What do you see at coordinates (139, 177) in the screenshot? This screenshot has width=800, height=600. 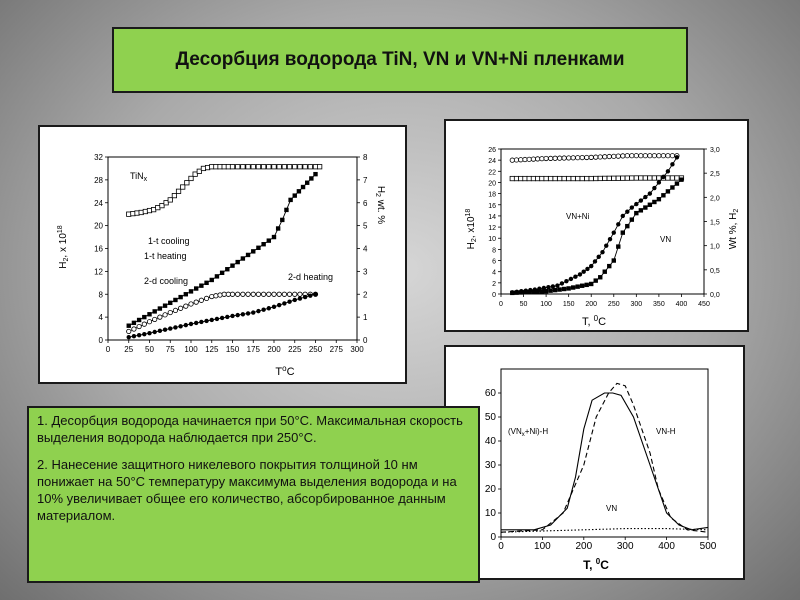 I see `annotation-tinx: TiNx` at bounding box center [139, 177].